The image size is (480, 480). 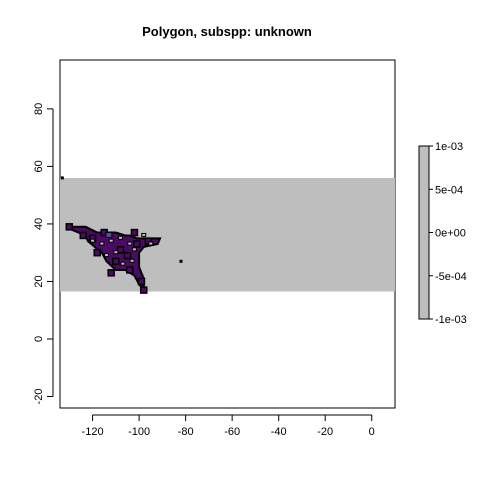 I want to click on x-tick-label: -120, so click(x=93, y=432).